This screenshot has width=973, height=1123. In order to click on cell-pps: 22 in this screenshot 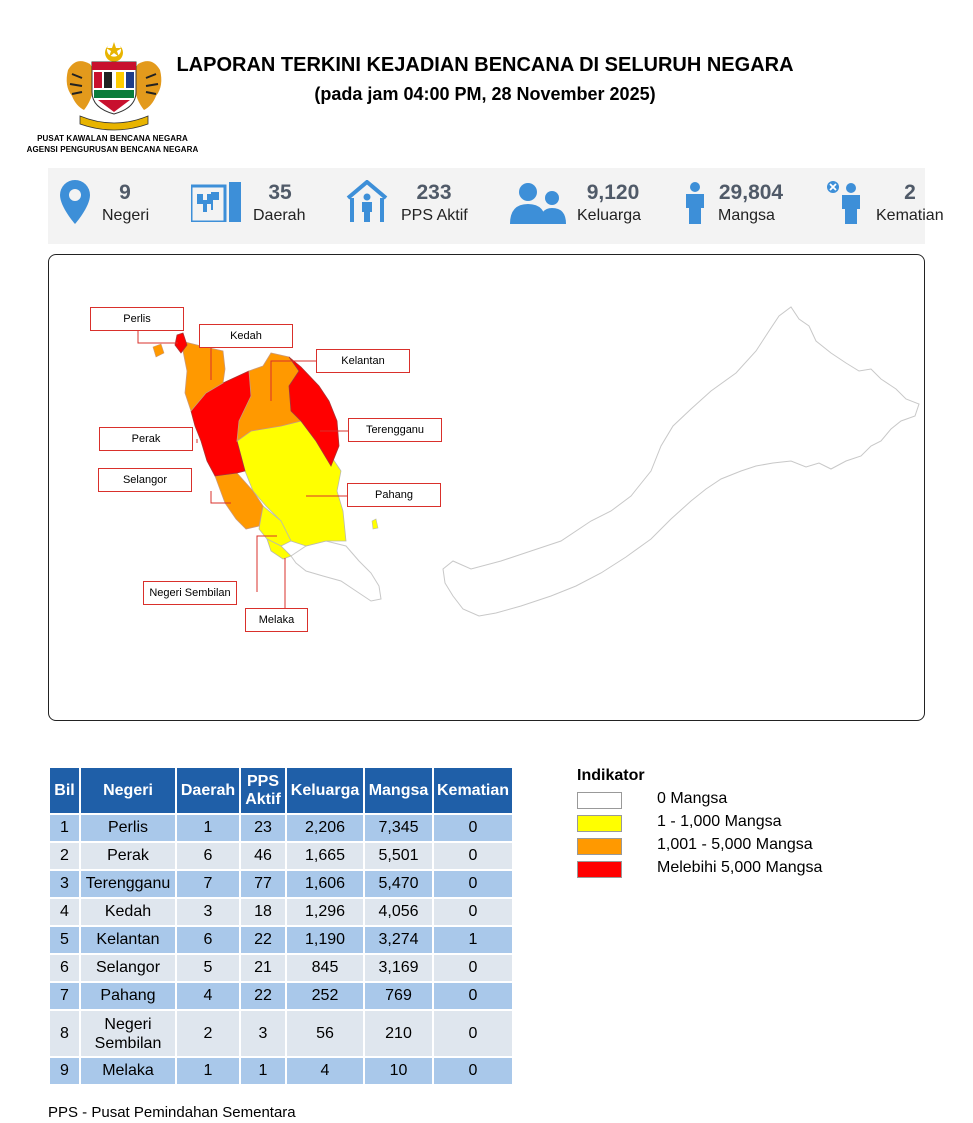, I will do `click(263, 996)`.